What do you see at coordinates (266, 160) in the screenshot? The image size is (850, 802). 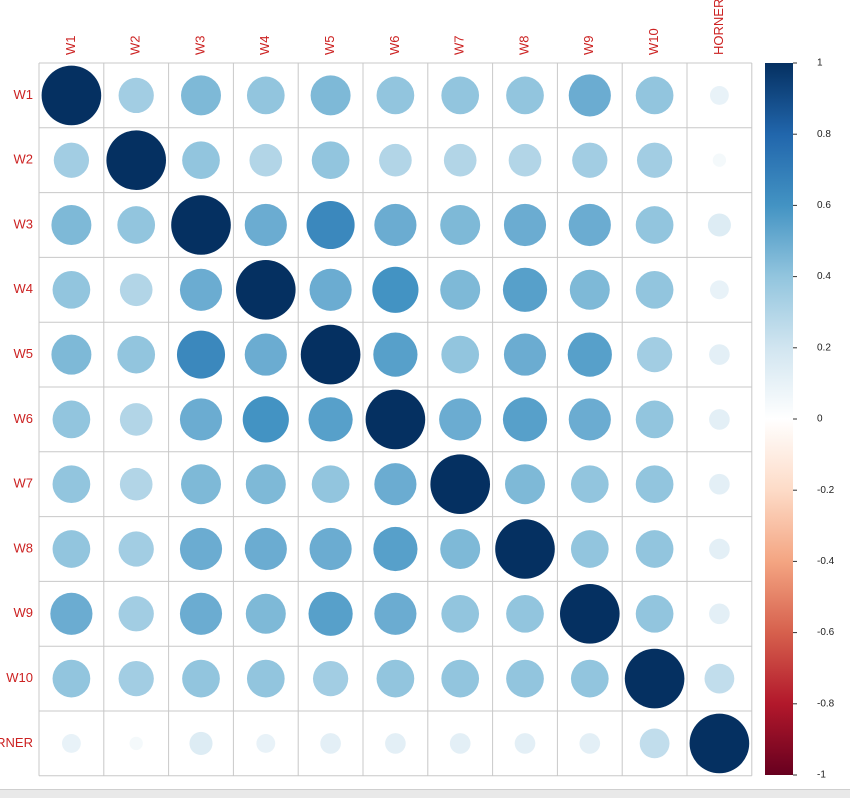 I see `correlation-circle-W2-W4` at bounding box center [266, 160].